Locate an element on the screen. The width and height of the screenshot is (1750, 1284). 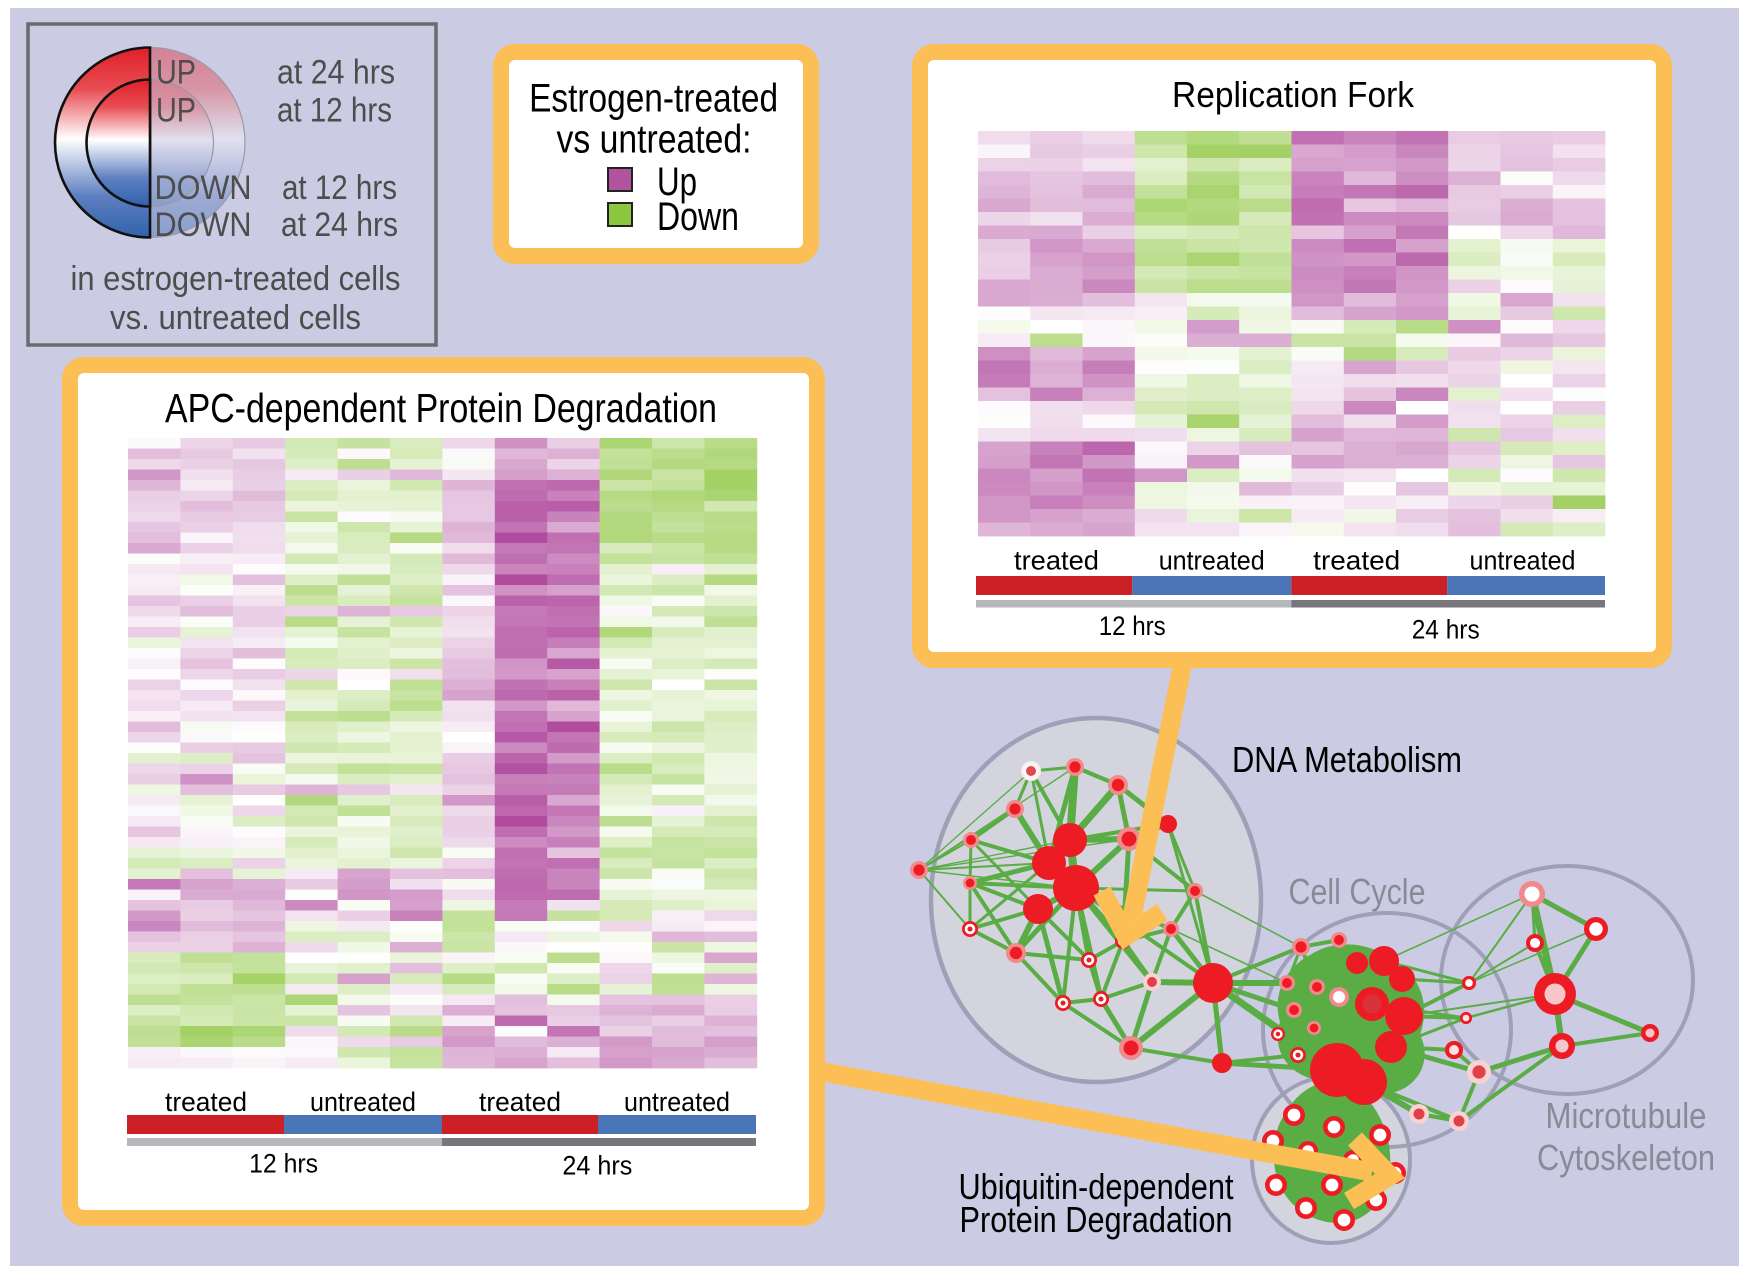
svg-text: Replication Fork is located at coordinates (1293, 94).